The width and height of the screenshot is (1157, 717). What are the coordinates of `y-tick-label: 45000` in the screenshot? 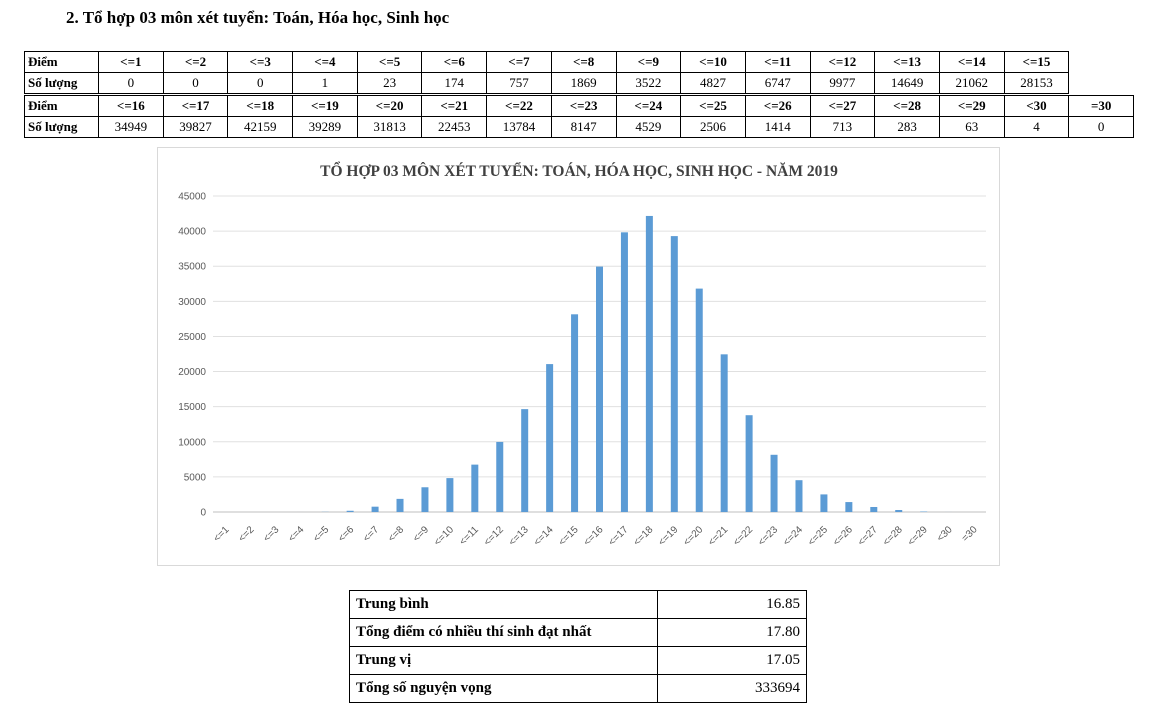 It's located at (192, 197).